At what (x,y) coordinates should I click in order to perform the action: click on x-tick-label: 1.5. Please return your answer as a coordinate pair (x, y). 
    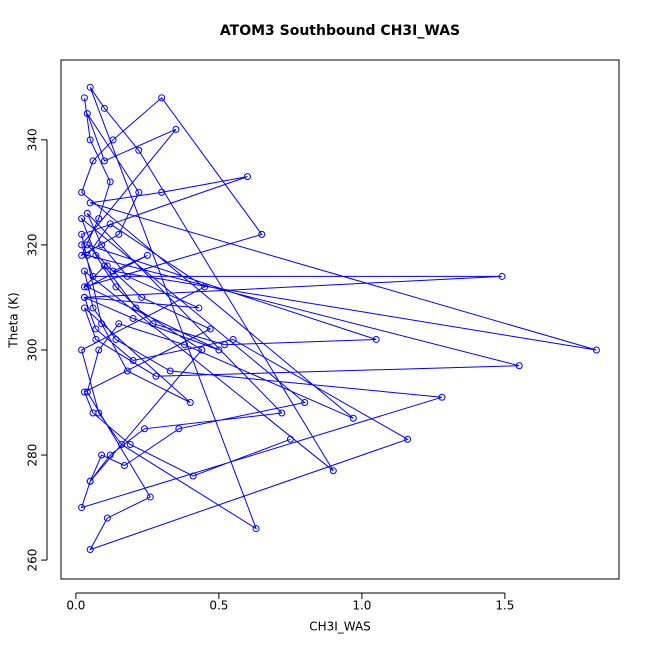
    Looking at the image, I should click on (504, 606).